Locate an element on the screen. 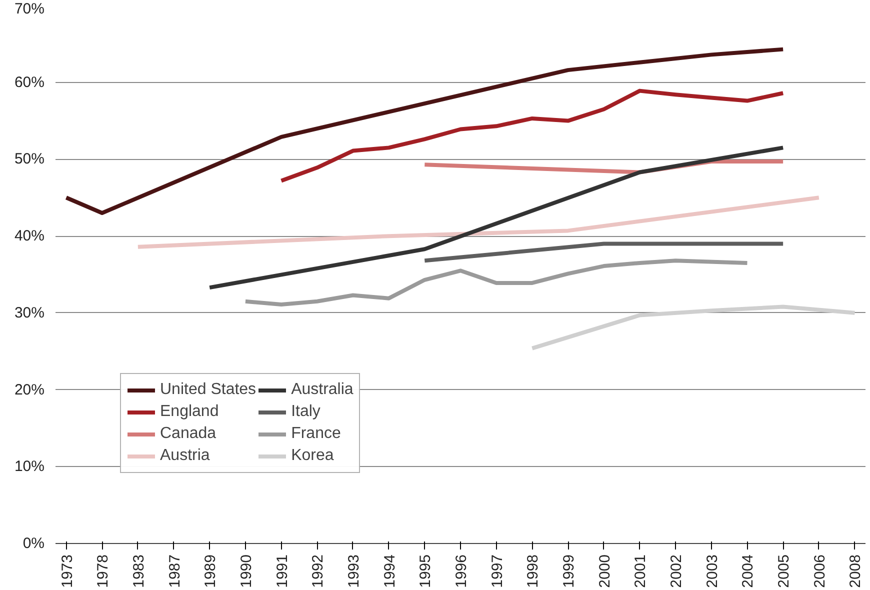 This screenshot has width=870, height=590. x-tick-label: 1994 is located at coordinates (389, 571).